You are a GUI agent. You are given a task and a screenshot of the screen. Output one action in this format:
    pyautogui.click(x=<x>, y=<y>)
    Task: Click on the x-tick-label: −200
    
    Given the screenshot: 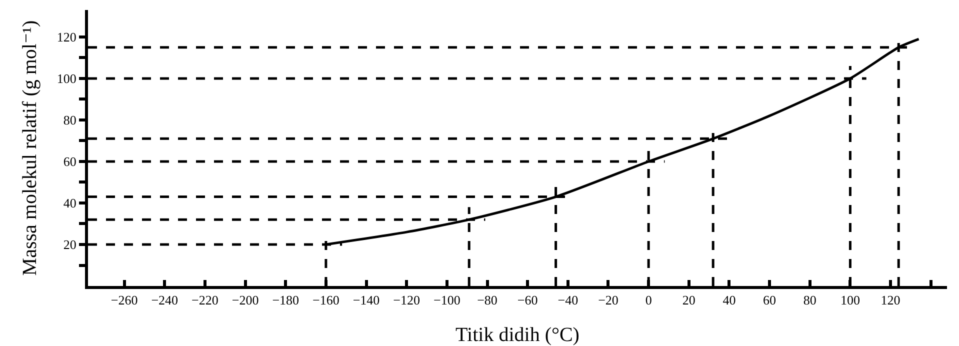 What is the action you would take?
    pyautogui.click(x=245, y=300)
    